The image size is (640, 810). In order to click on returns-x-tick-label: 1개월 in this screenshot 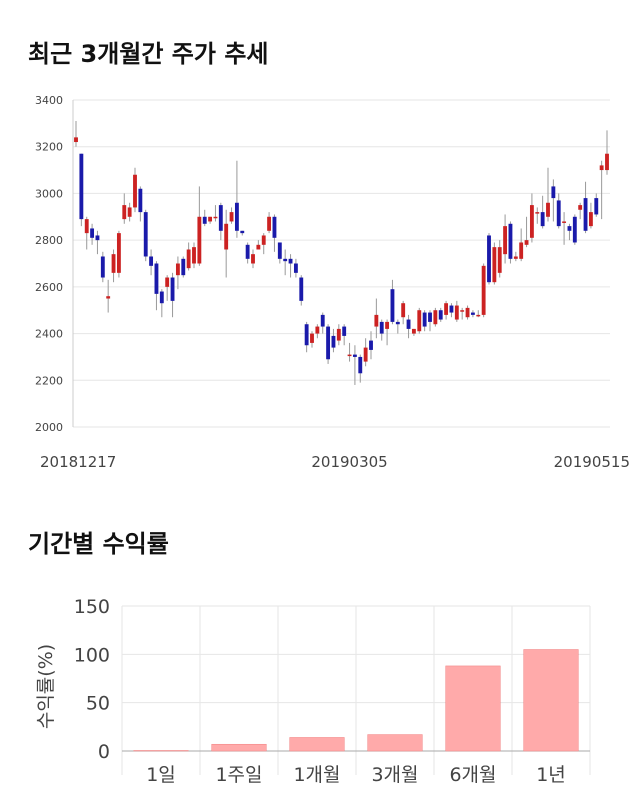, I will do `click(316, 775)`.